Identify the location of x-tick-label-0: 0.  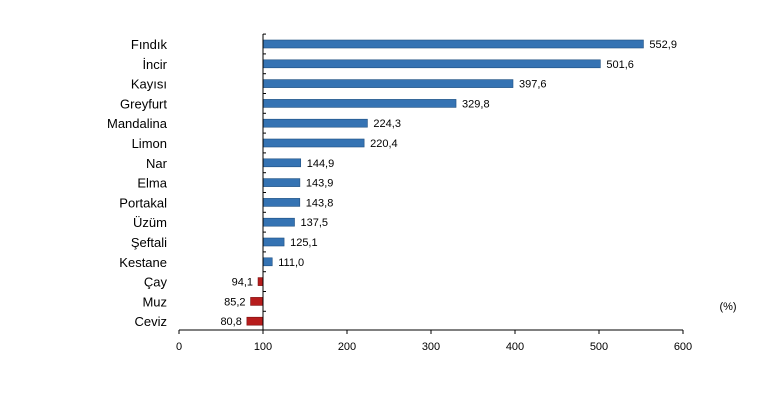
(179, 347).